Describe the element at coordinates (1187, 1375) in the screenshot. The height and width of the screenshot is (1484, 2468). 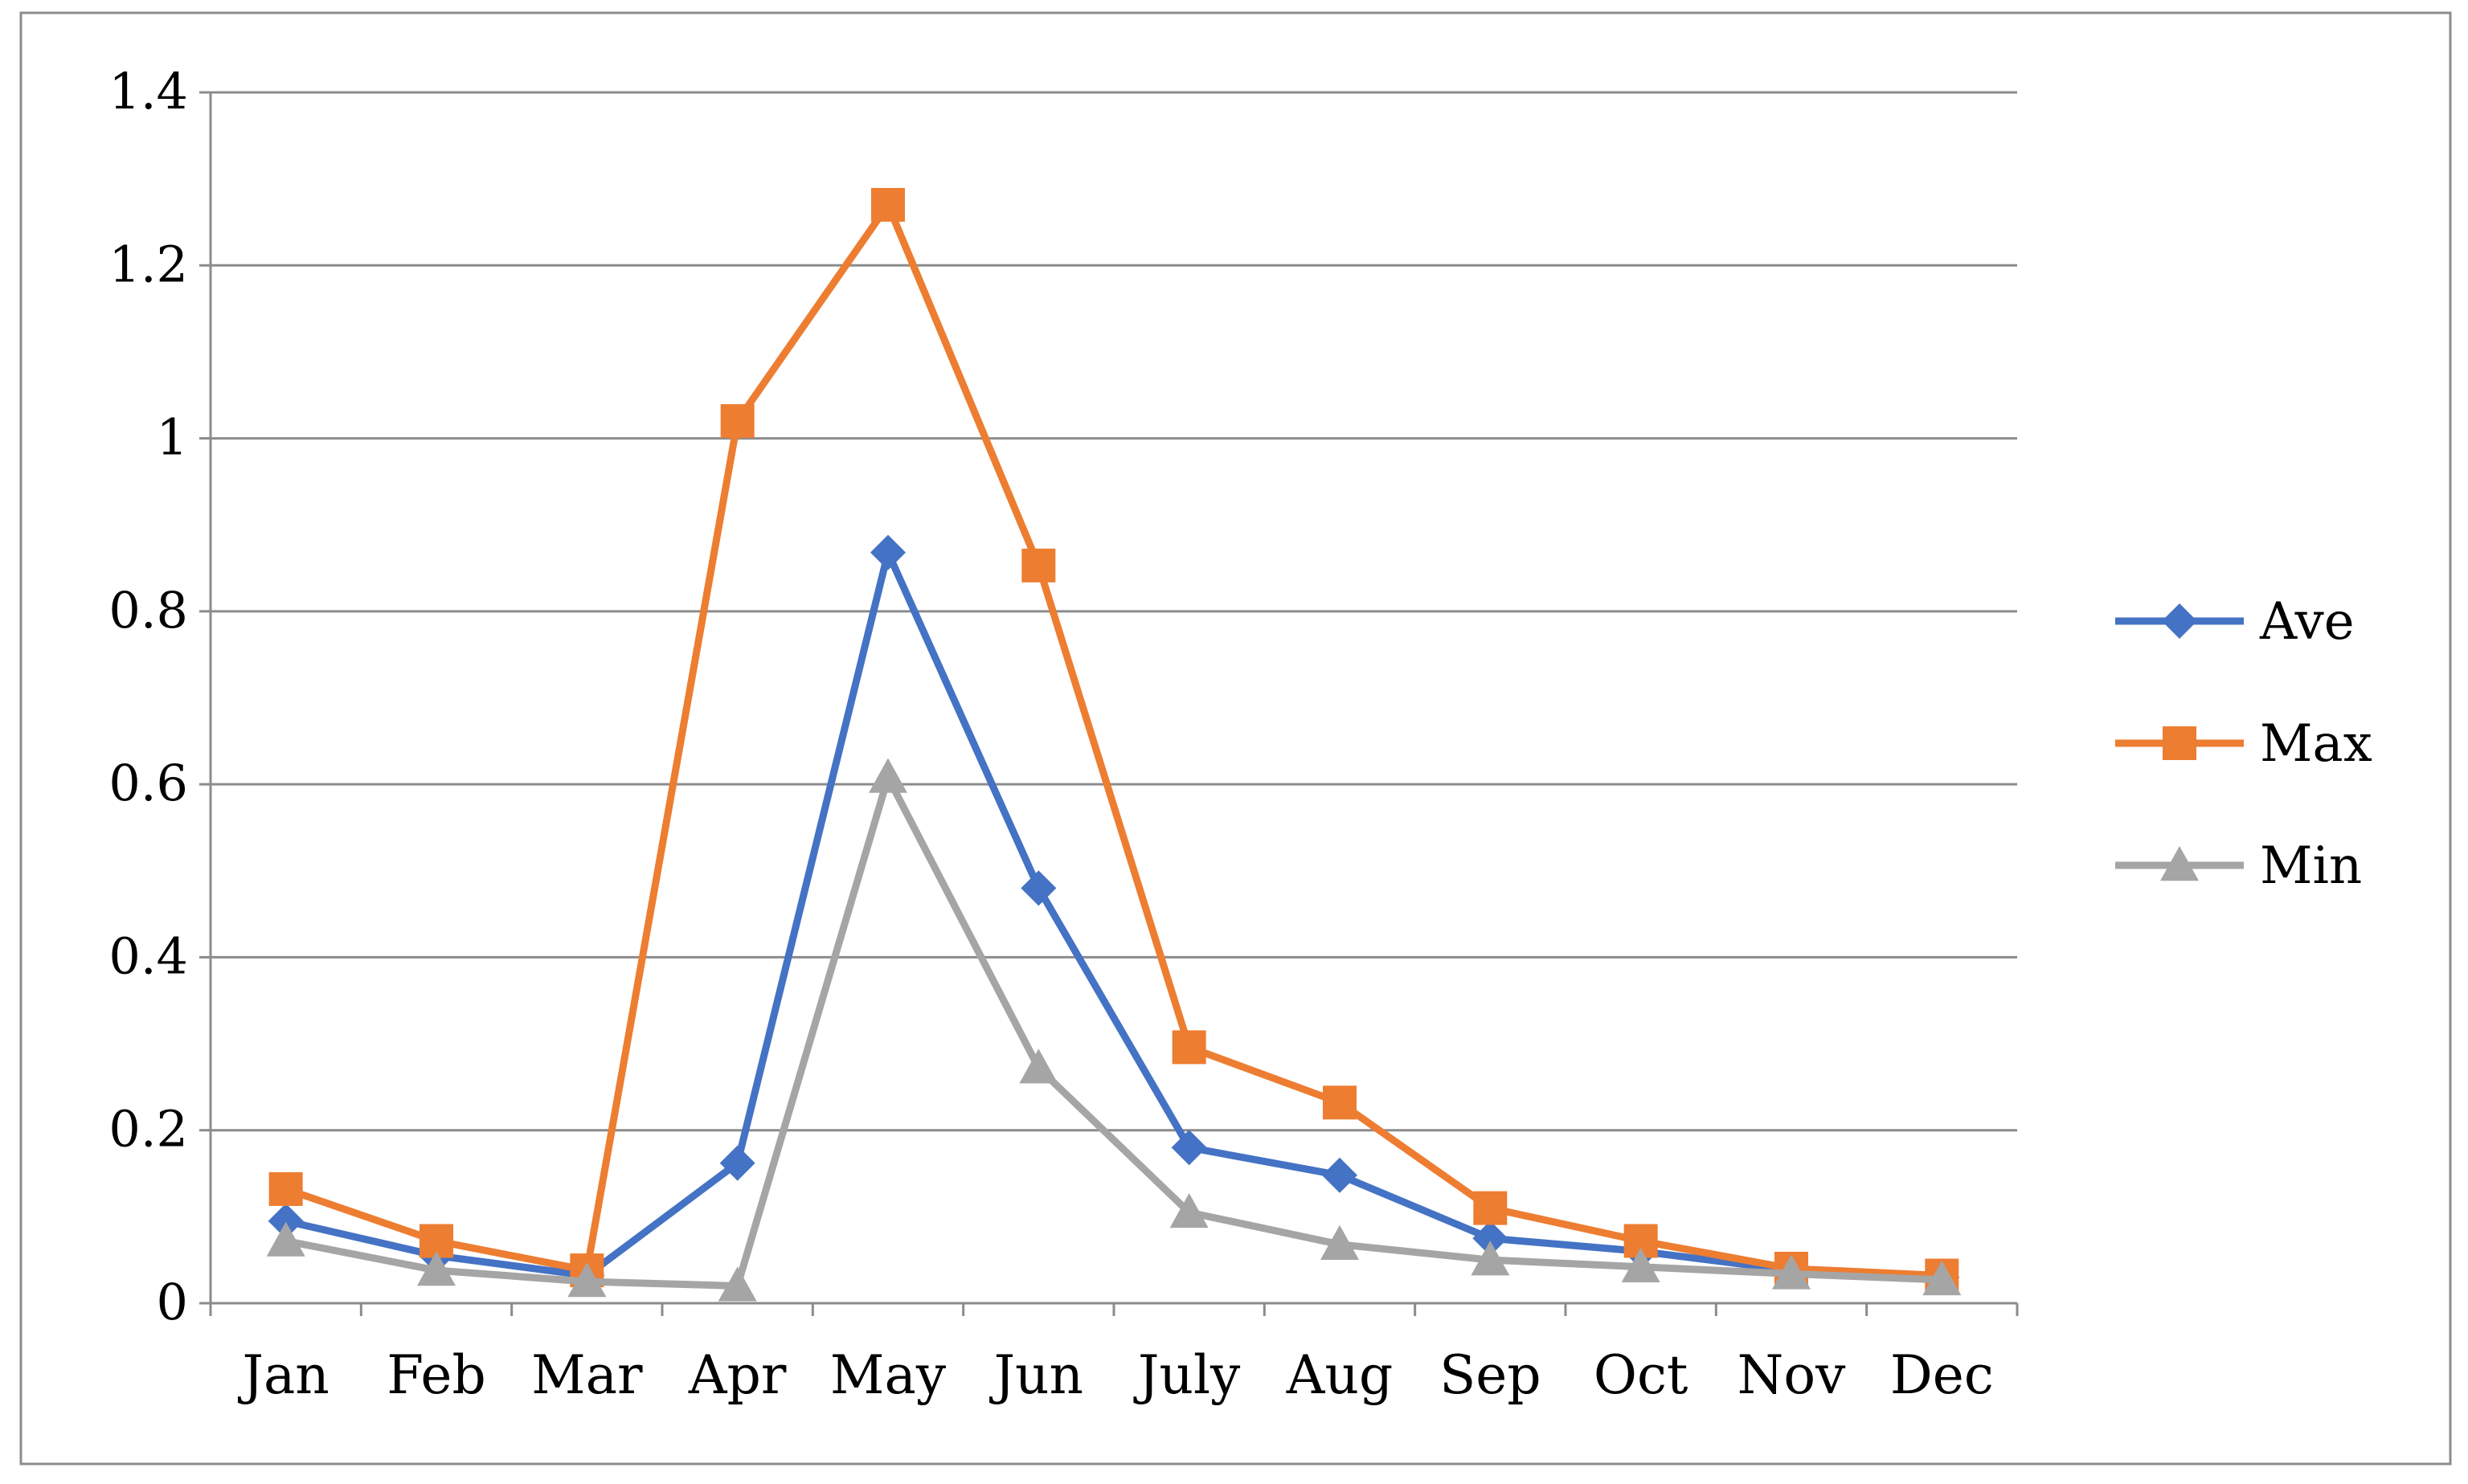
I see `x-tick-label-july: July` at that location.